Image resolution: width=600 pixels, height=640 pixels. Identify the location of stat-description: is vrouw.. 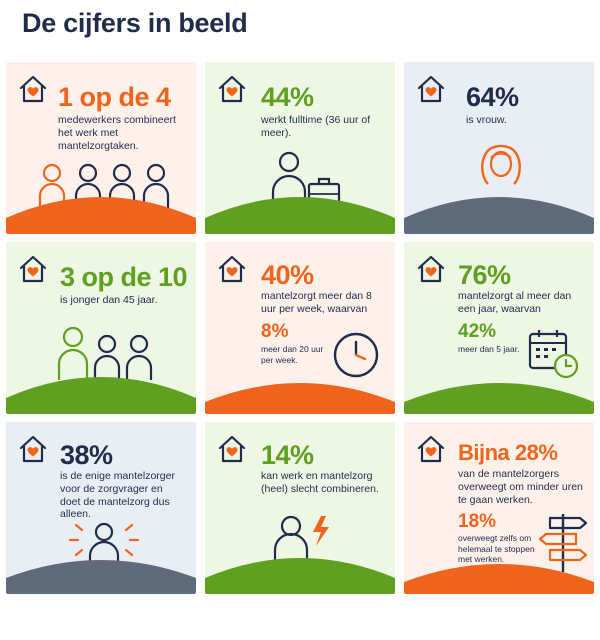
(486, 120).